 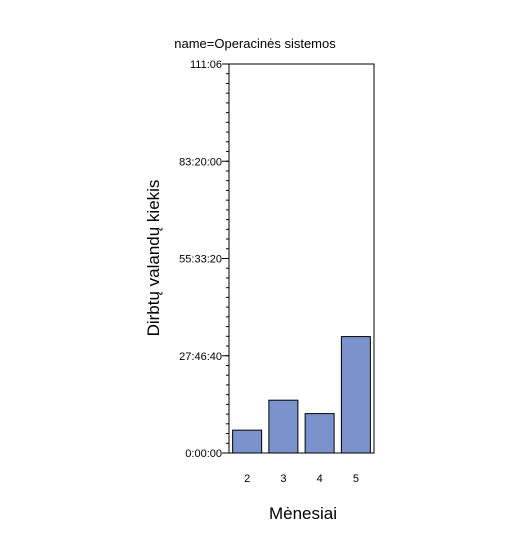 What do you see at coordinates (303, 513) in the screenshot?
I see `x-axis-label: Mėnesiai` at bounding box center [303, 513].